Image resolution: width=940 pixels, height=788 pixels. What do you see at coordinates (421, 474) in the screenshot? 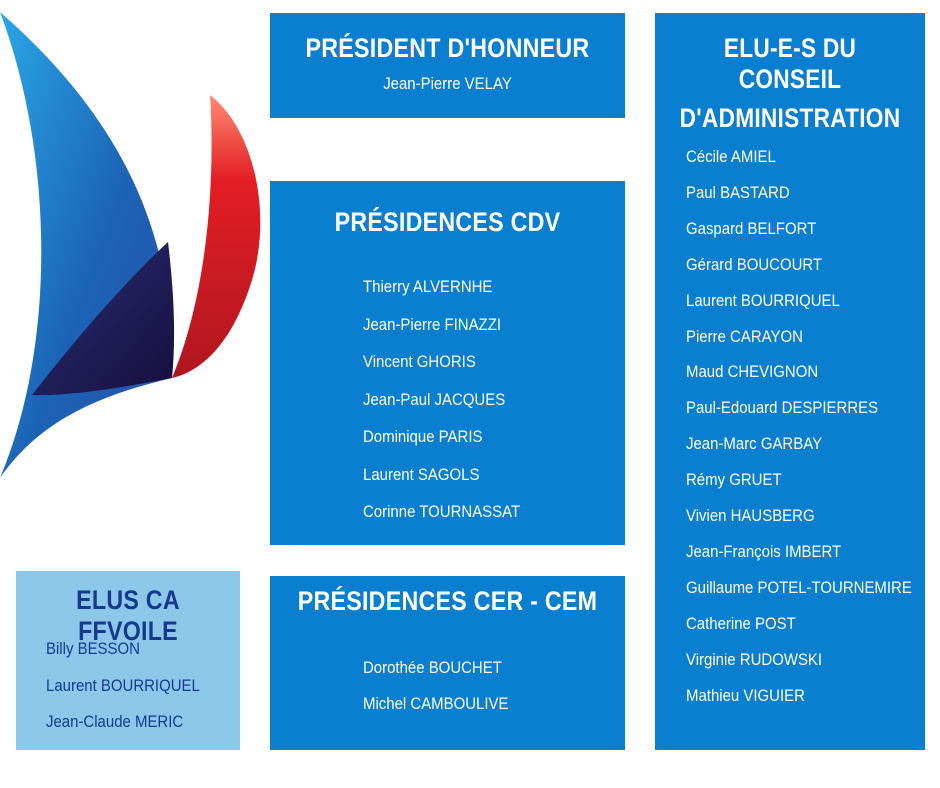
I see `member-name: Laurent SAGOLS` at bounding box center [421, 474].